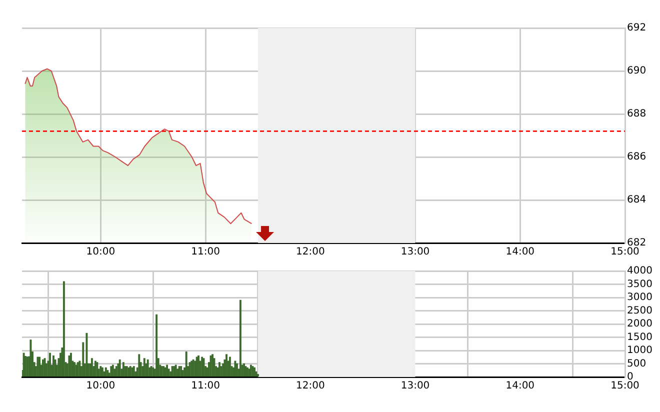  I want to click on y-tick-label: 692, so click(636, 28).